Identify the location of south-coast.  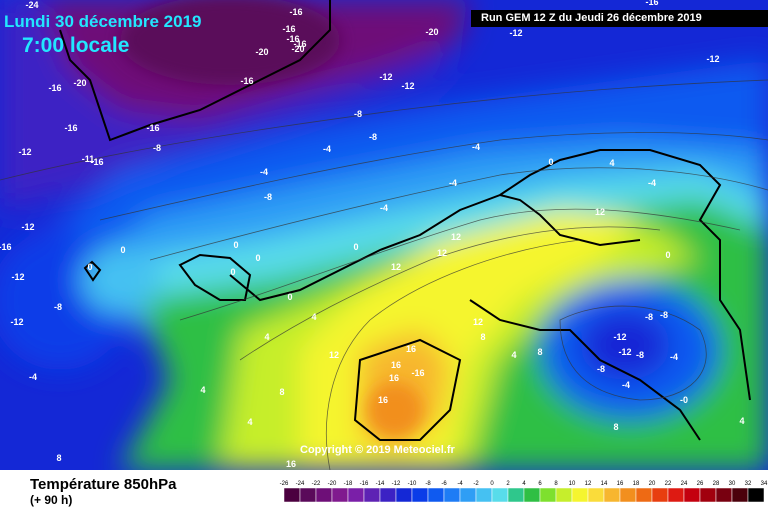
(585, 370).